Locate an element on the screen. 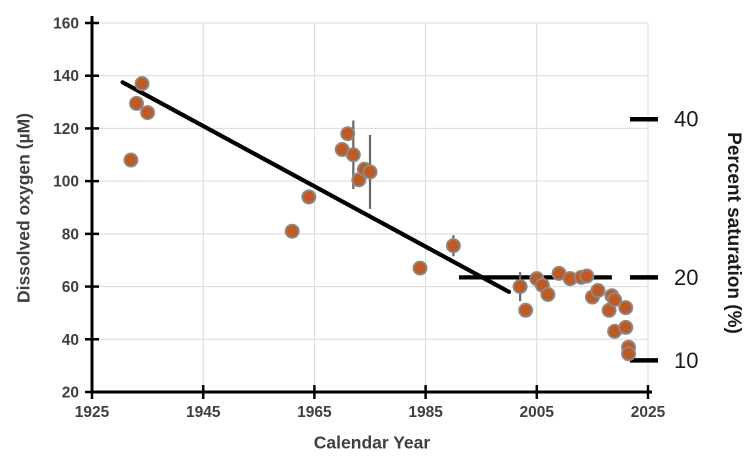  y-tick-label: 140 is located at coordinates (66, 76).